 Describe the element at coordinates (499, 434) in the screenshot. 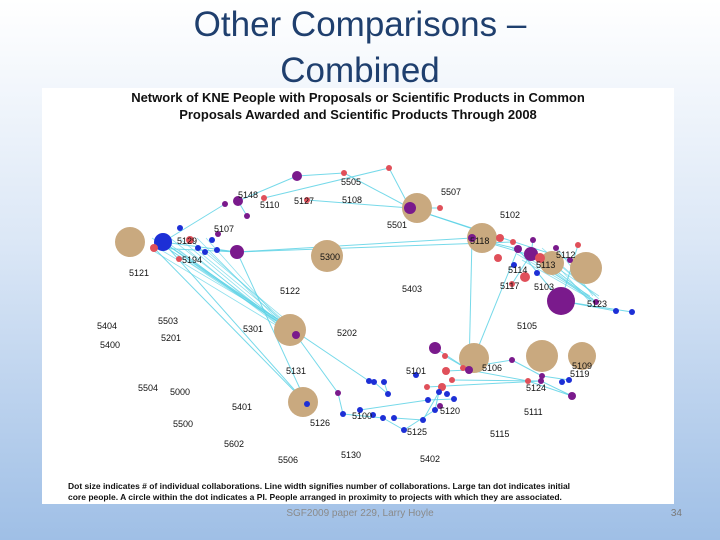

I see `node-label: 5115` at that location.